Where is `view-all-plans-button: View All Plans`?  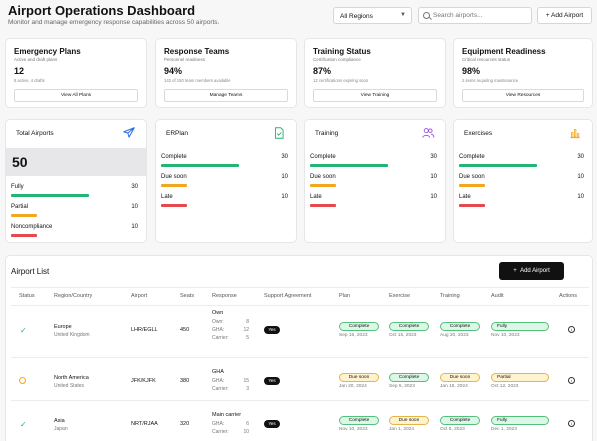
view-all-plans-button: View All Plans is located at coordinates (76, 95).